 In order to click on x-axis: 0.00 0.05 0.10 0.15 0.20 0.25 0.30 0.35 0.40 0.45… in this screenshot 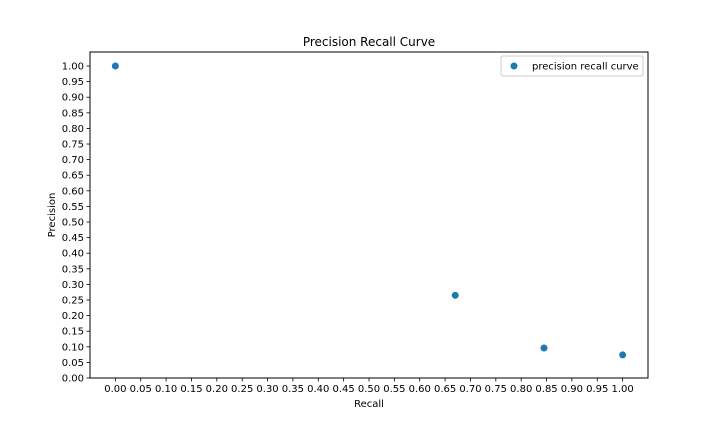, I will do `click(369, 386)`.